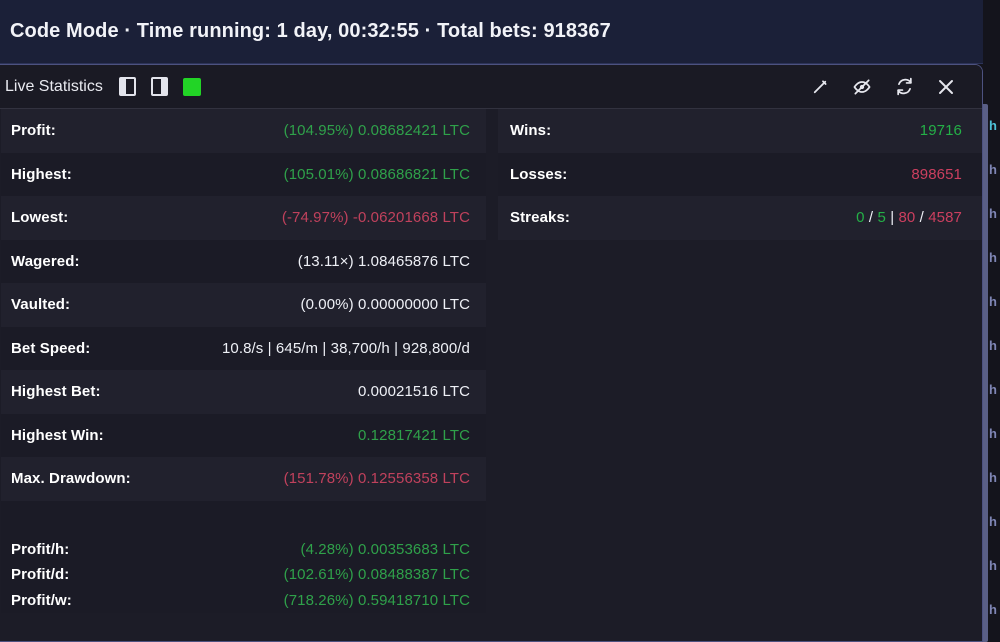 This screenshot has width=1000, height=642. Describe the element at coordinates (244, 261) in the screenshot. I see `stat-row-wagered: Wagered: (13.11×) 1.08465876 LTC` at that location.